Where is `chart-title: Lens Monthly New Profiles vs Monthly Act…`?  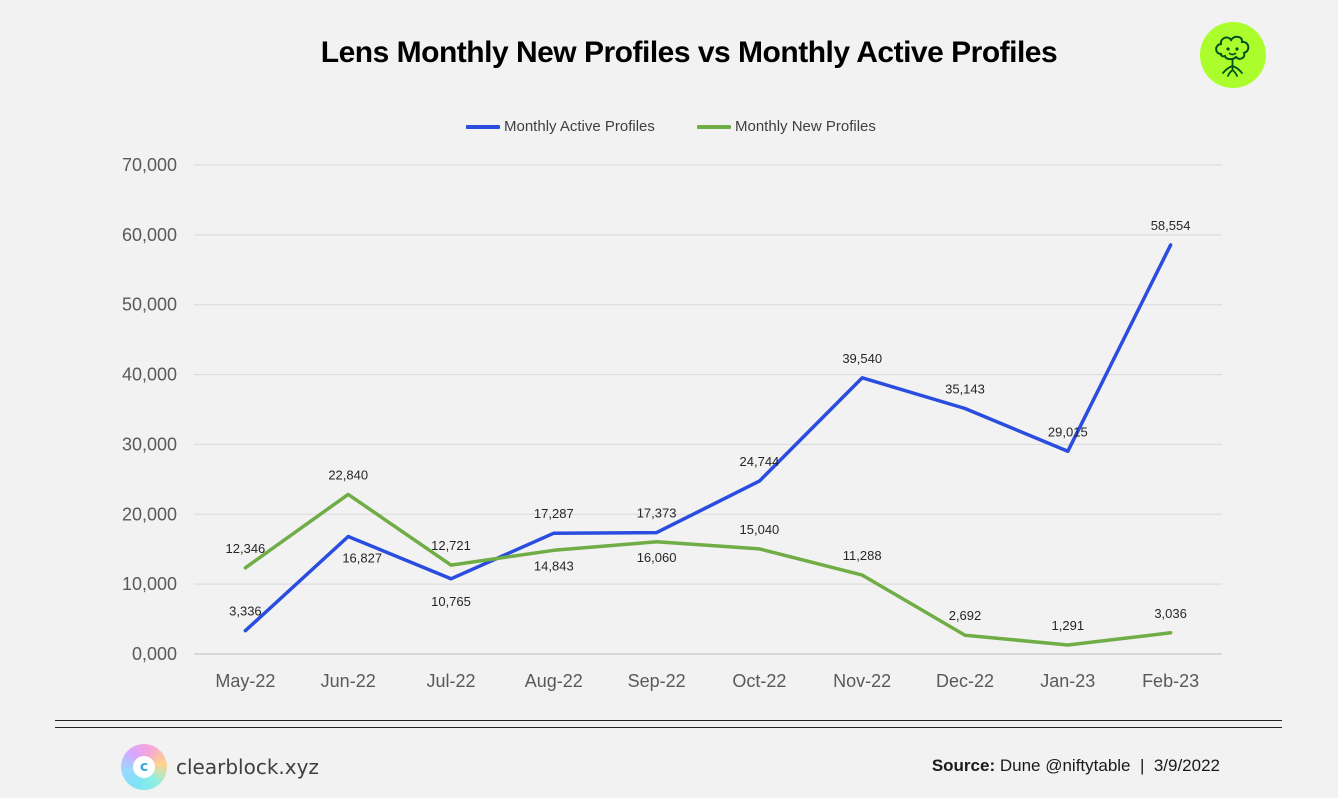
chart-title: Lens Monthly New Profiles vs Monthly Act… is located at coordinates (689, 52).